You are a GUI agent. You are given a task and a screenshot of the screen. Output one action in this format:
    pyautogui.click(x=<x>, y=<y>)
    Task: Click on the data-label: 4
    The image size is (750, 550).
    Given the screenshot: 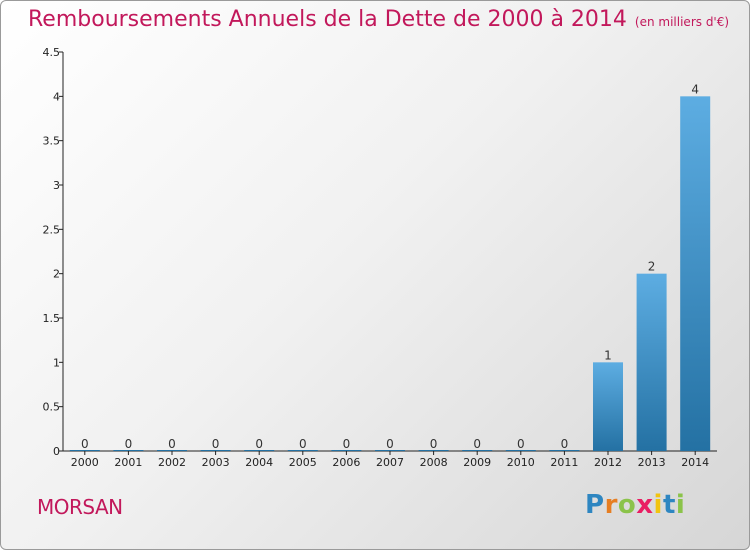 What is the action you would take?
    pyautogui.click(x=695, y=89)
    